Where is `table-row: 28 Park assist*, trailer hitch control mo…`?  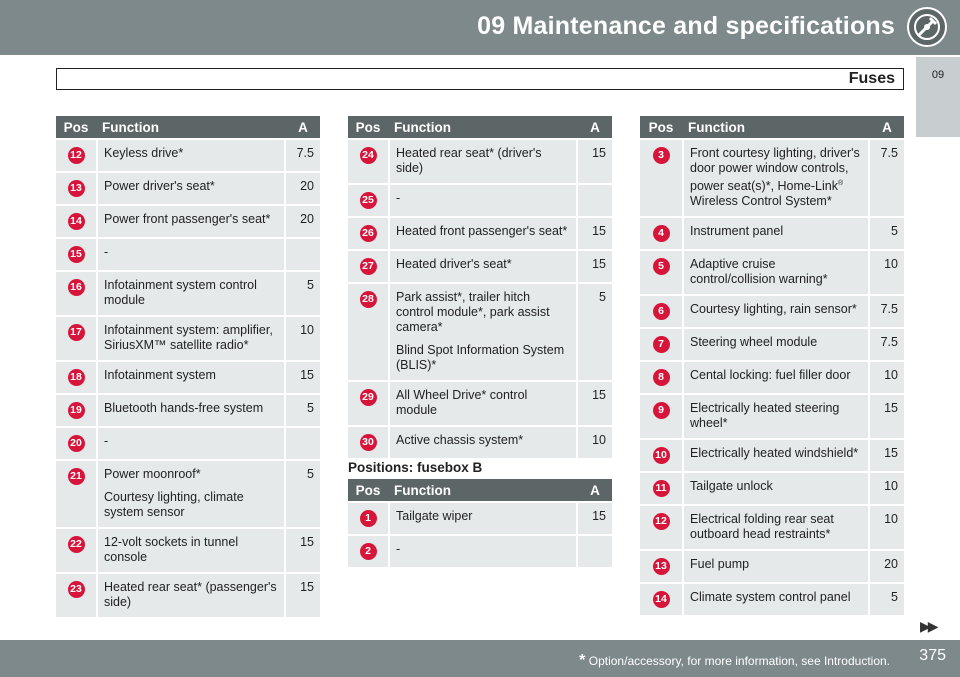
table-row: 28 Park assist*, trailer hitch control mo… is located at coordinates (480, 332).